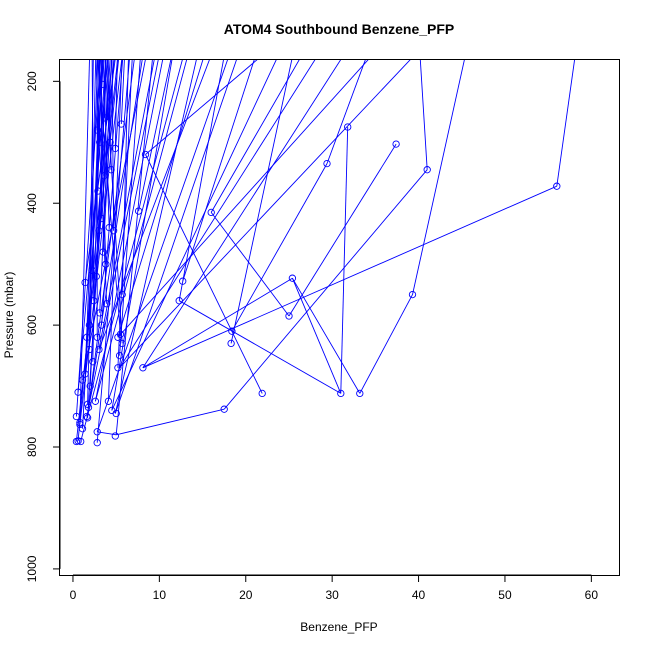  What do you see at coordinates (592, 595) in the screenshot?
I see `x-tick-label: 60` at bounding box center [592, 595].